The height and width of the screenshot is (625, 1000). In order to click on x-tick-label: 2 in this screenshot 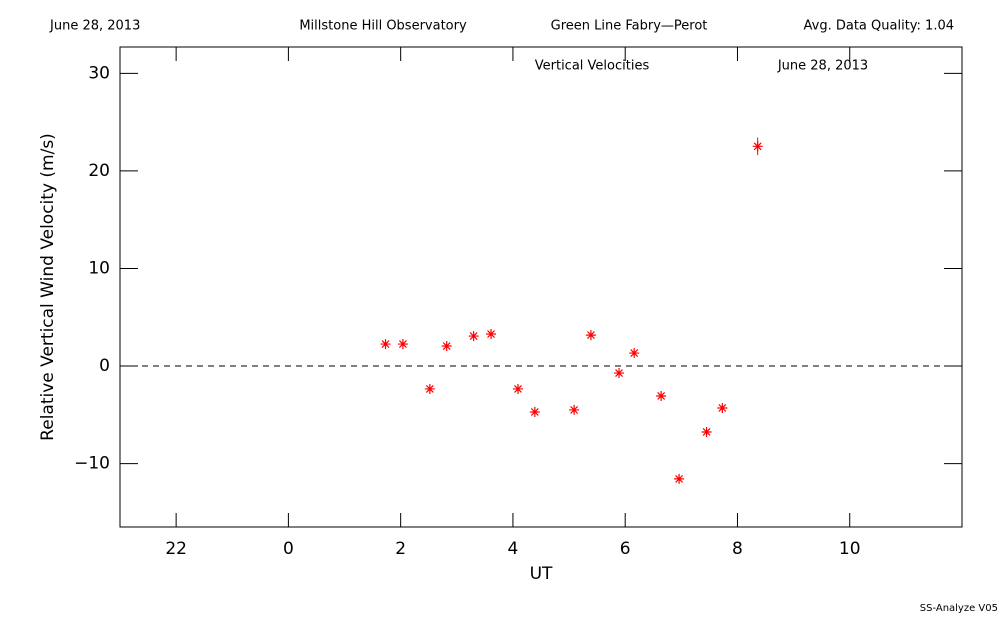, I will do `click(400, 549)`.